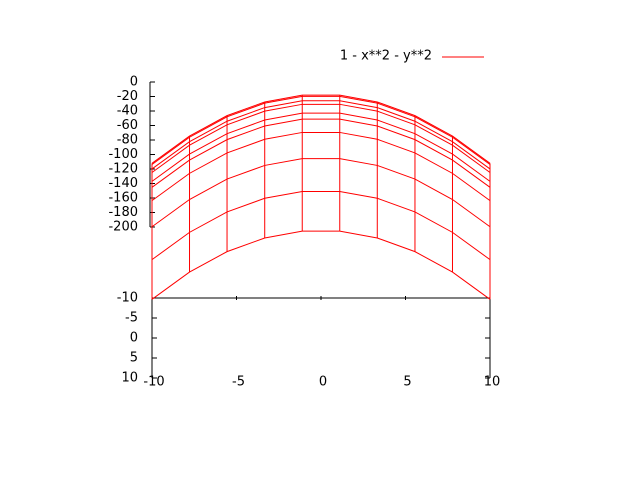 The height and width of the screenshot is (480, 640). What do you see at coordinates (407, 382) in the screenshot?
I see `x-tick-label: 5` at bounding box center [407, 382].